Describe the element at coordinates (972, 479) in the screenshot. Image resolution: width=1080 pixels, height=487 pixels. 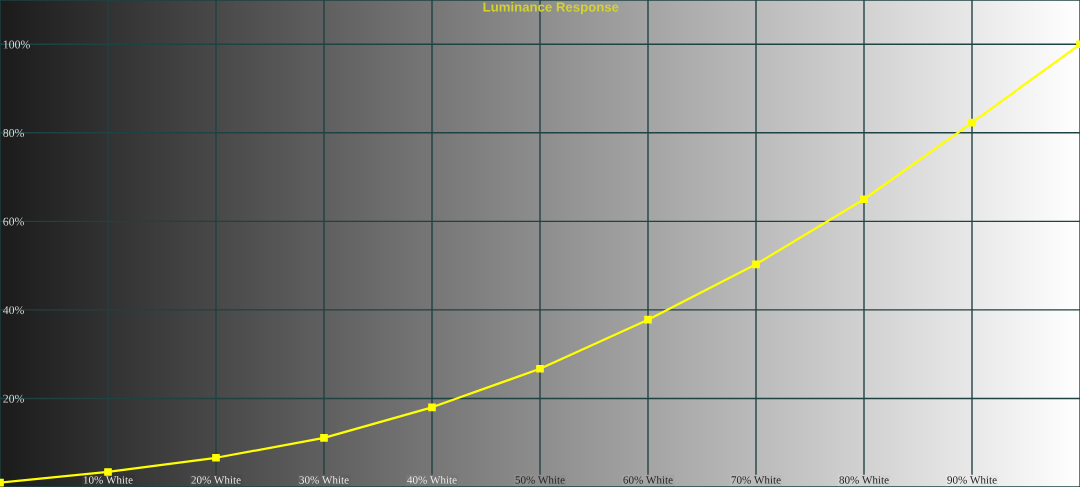
I see `x-tick-label: 90% White` at that location.